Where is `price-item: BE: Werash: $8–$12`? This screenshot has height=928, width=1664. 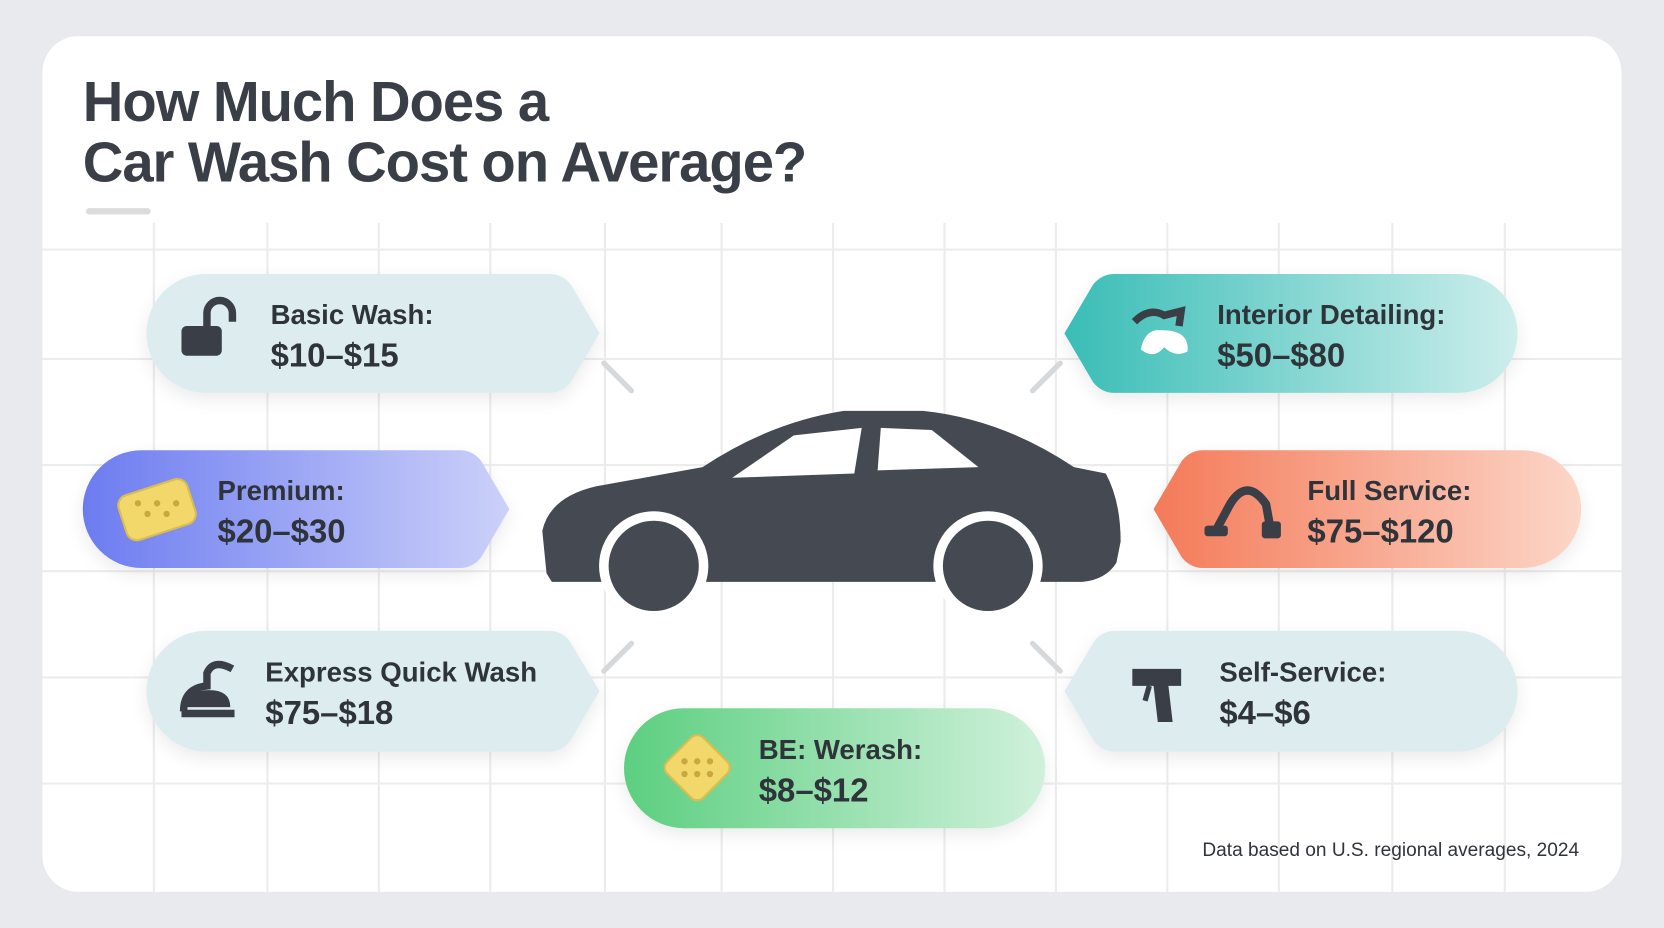 price-item: BE: Werash: $8–$12 is located at coordinates (835, 768).